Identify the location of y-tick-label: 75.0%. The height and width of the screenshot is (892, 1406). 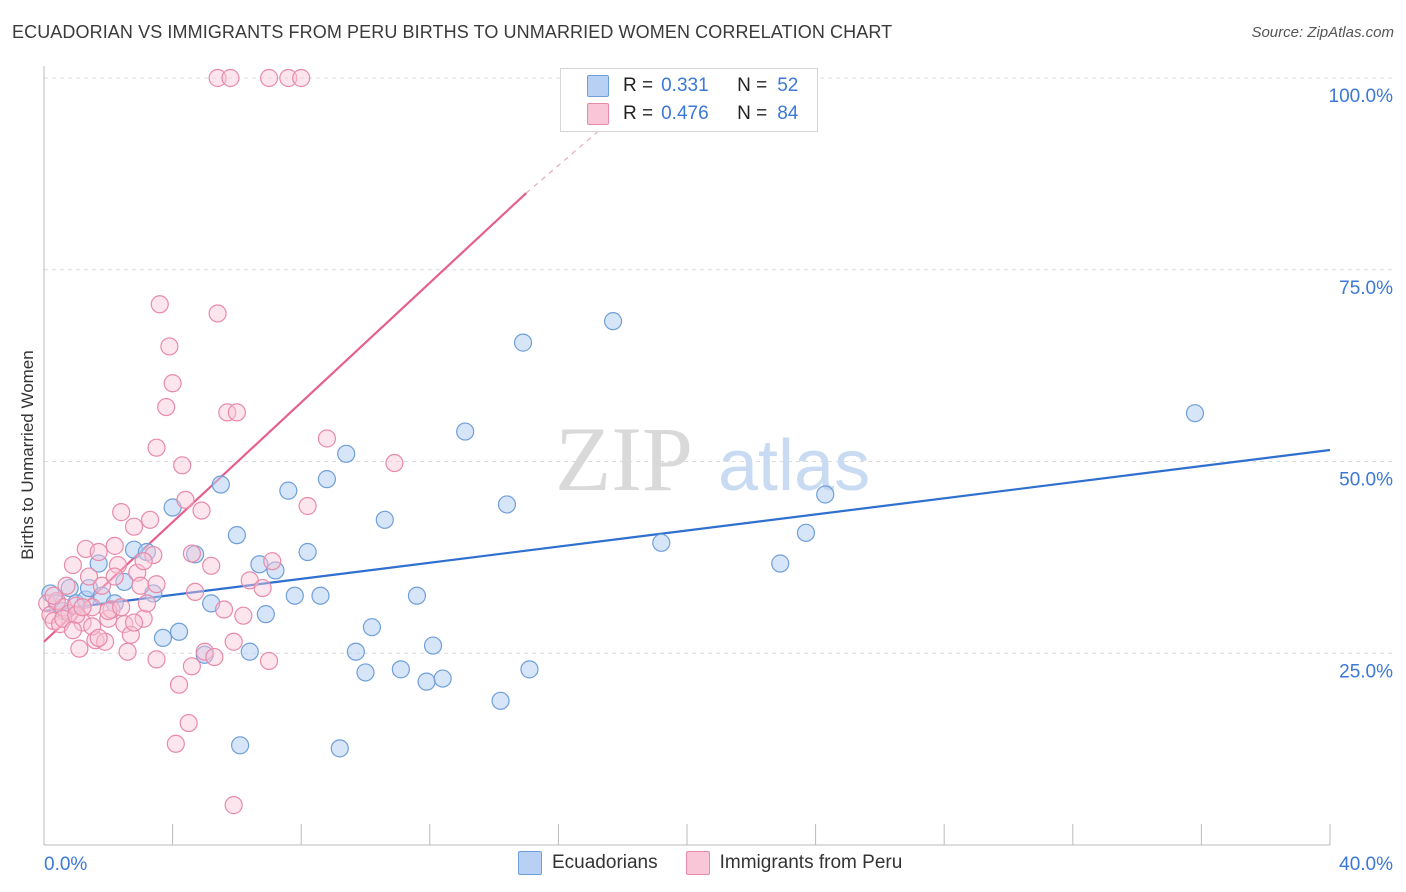
(1366, 288).